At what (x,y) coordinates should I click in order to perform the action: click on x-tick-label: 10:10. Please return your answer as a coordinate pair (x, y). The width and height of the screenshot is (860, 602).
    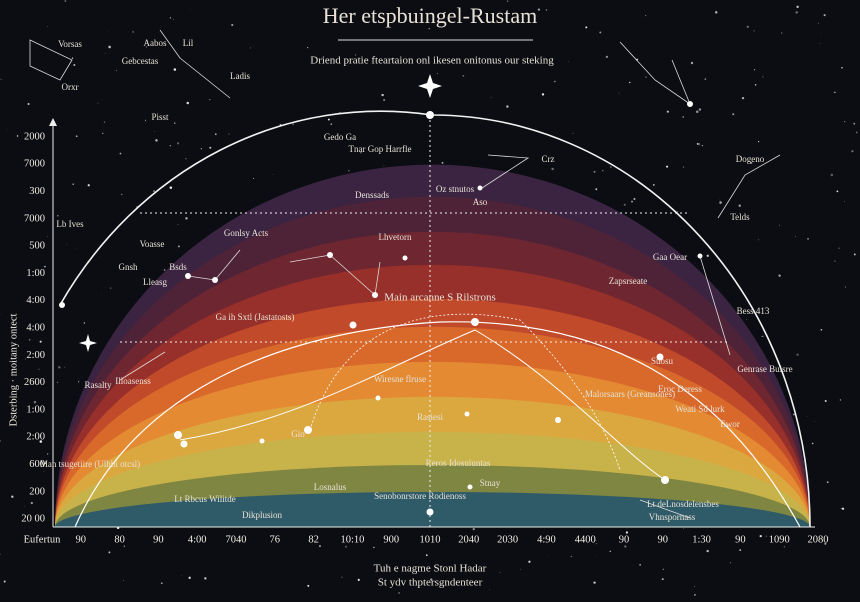
    Looking at the image, I should click on (352, 539).